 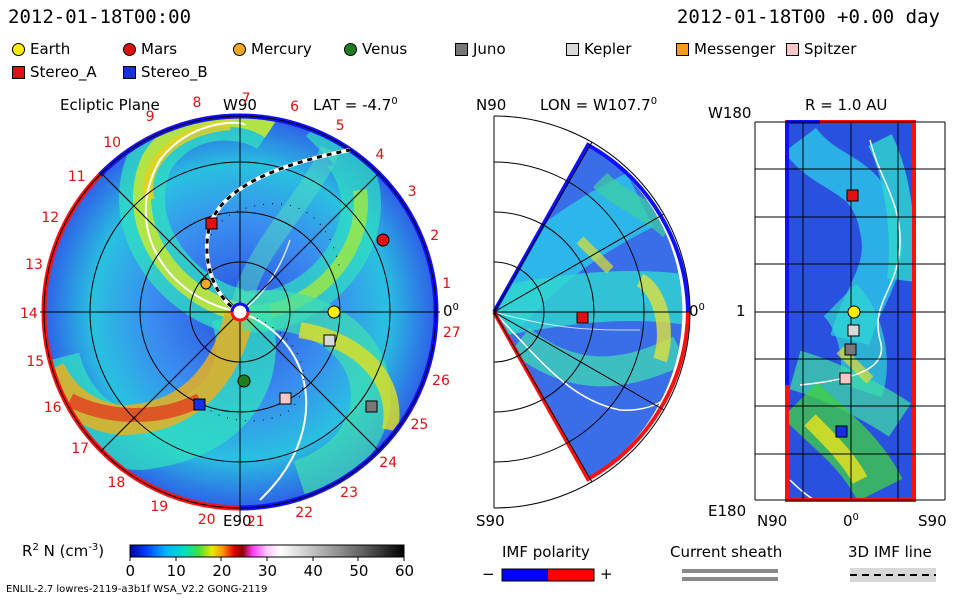 What do you see at coordinates (371, 406) in the screenshot?
I see `juno-marker` at bounding box center [371, 406].